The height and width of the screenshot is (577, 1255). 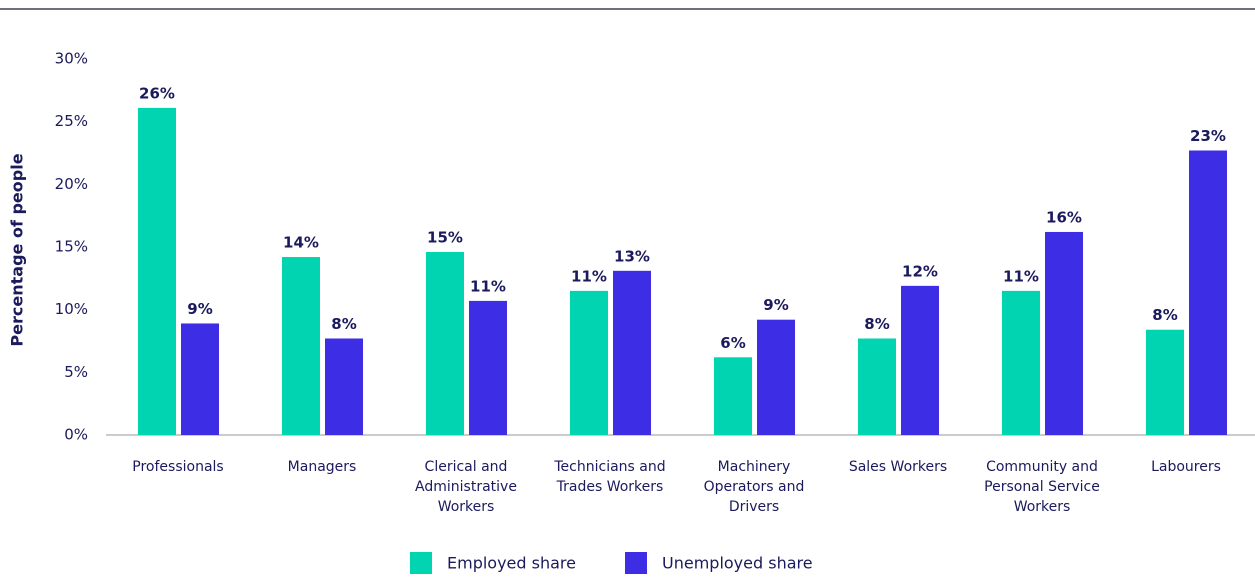 I want to click on x-tick-label: Technicians and Trades Workers, so click(x=610, y=477).